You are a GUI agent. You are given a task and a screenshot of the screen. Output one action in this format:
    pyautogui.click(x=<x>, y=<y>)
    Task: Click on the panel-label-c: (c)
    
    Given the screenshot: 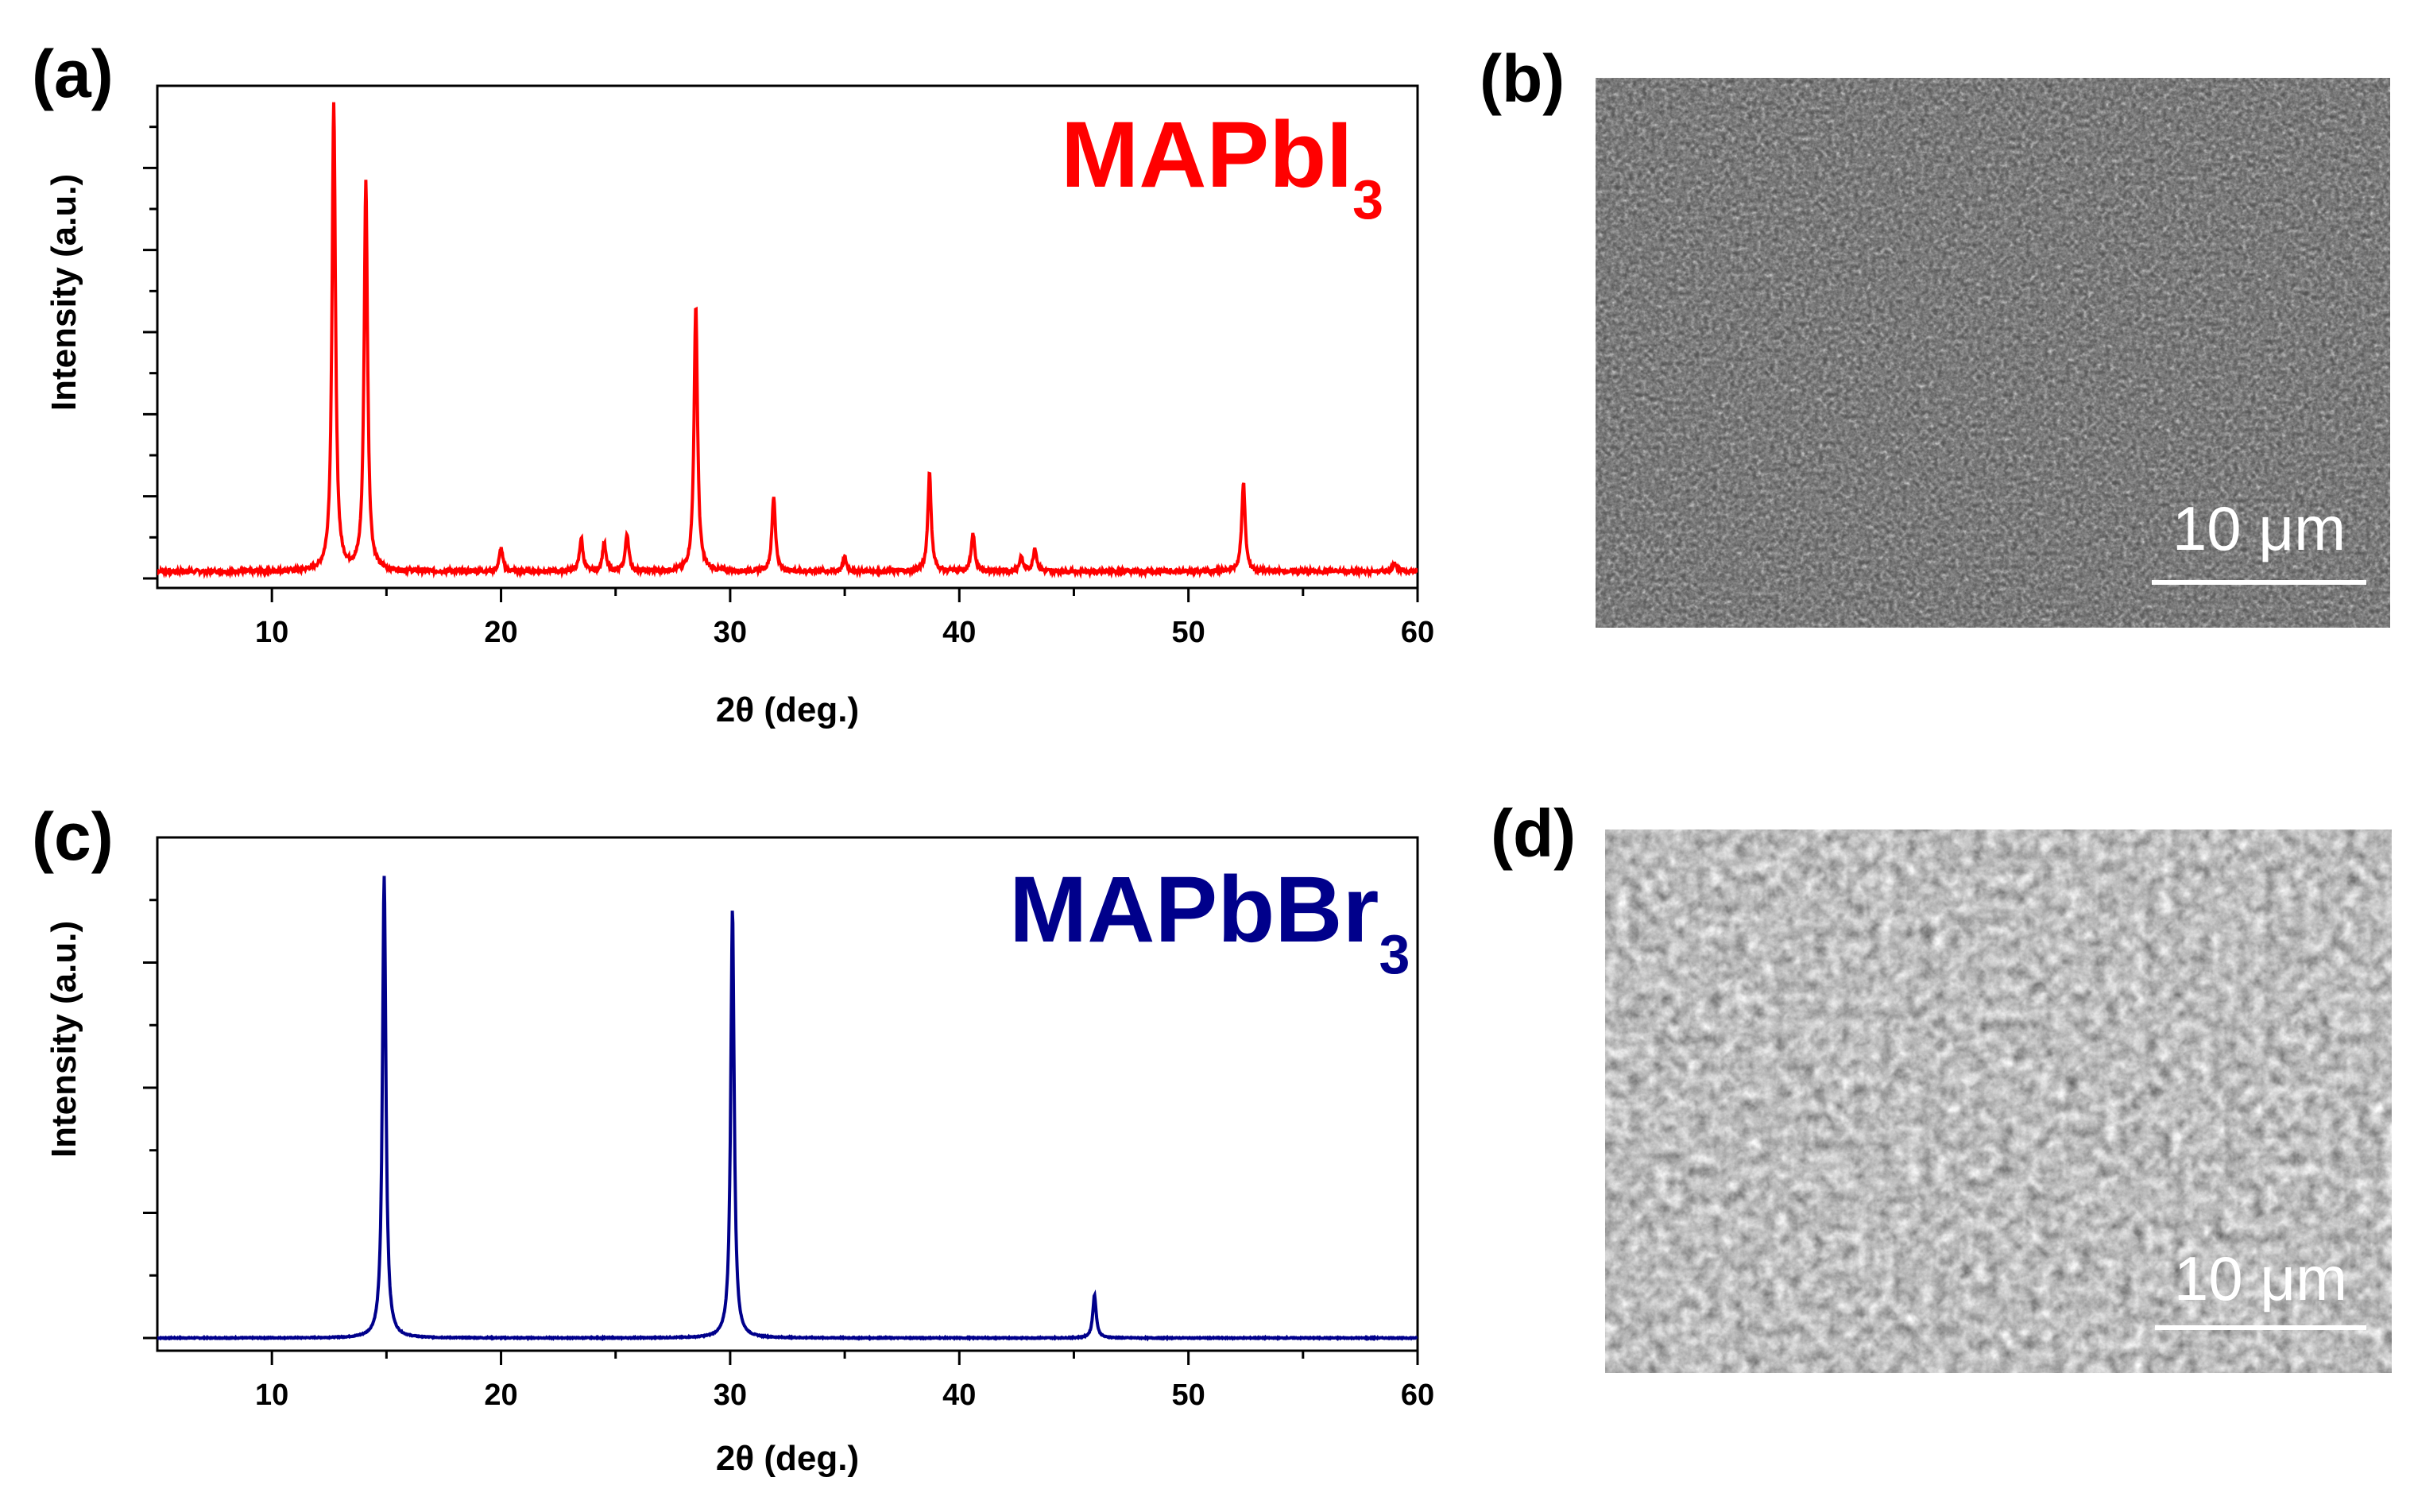 What is the action you would take?
    pyautogui.click(x=73, y=836)
    